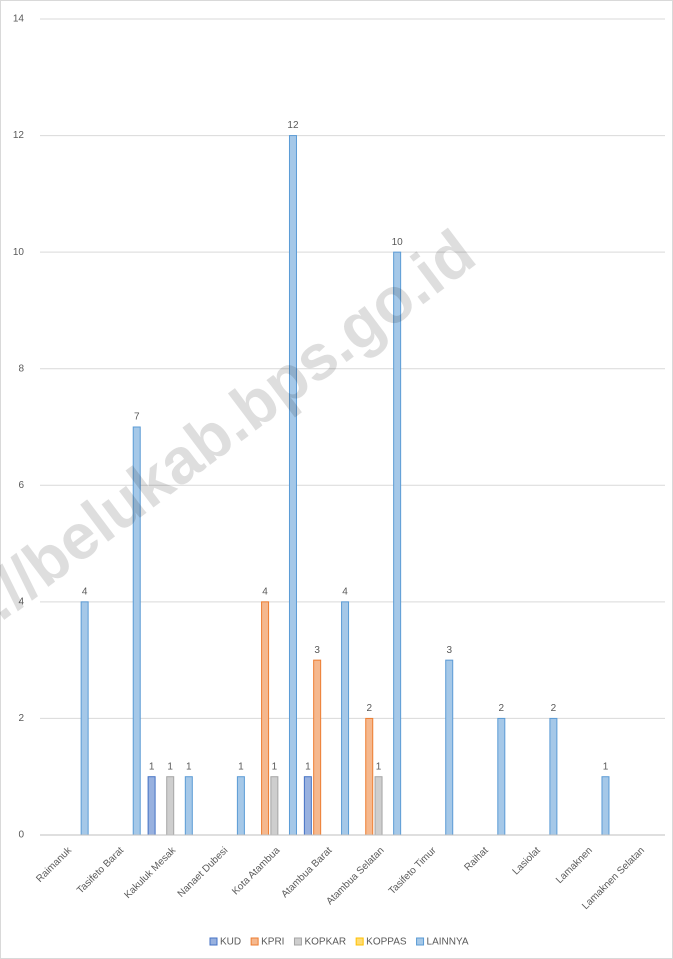 Image resolution: width=673 pixels, height=959 pixels. I want to click on y-tick-label: 2, so click(21, 718).